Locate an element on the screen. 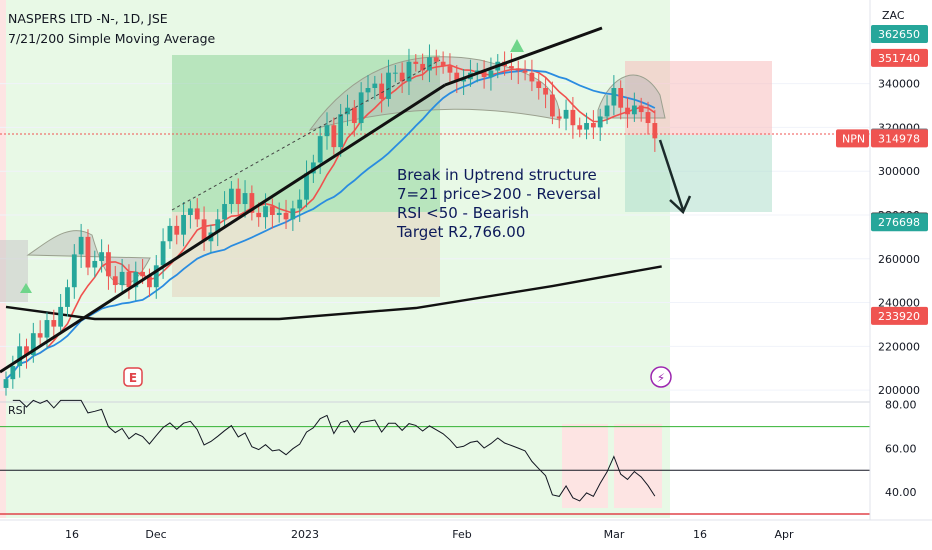 This screenshot has width=932, height=550. target-arrow-head is located at coordinates (680, 205).